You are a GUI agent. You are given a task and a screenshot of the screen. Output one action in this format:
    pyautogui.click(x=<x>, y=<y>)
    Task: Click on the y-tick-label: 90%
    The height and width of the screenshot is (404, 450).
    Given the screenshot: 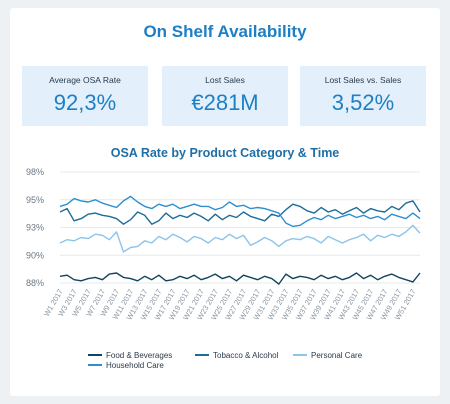 What is the action you would take?
    pyautogui.click(x=35, y=255)
    